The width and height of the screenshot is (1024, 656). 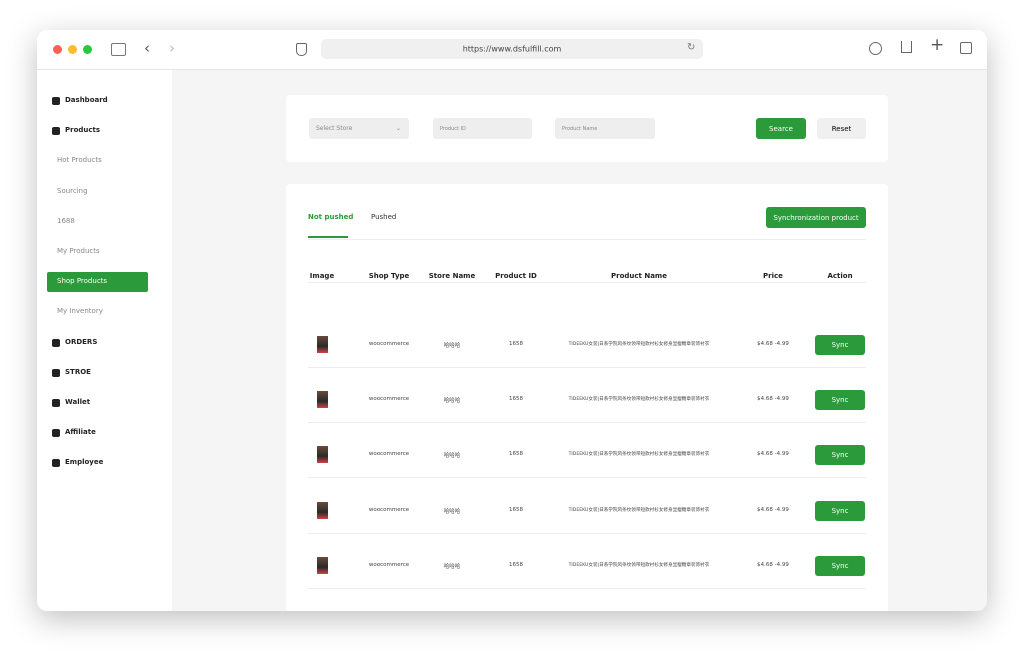 I want to click on tabs, so click(x=966, y=48).